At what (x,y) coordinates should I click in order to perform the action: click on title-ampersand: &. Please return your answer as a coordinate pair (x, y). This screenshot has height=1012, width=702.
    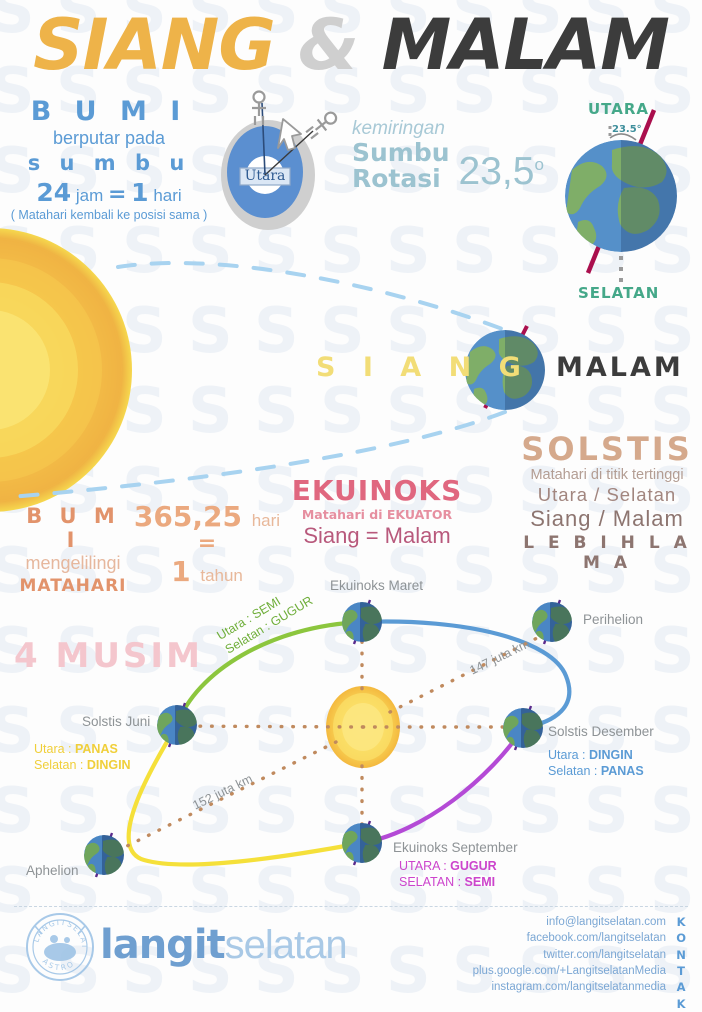
    Looking at the image, I should click on (328, 45).